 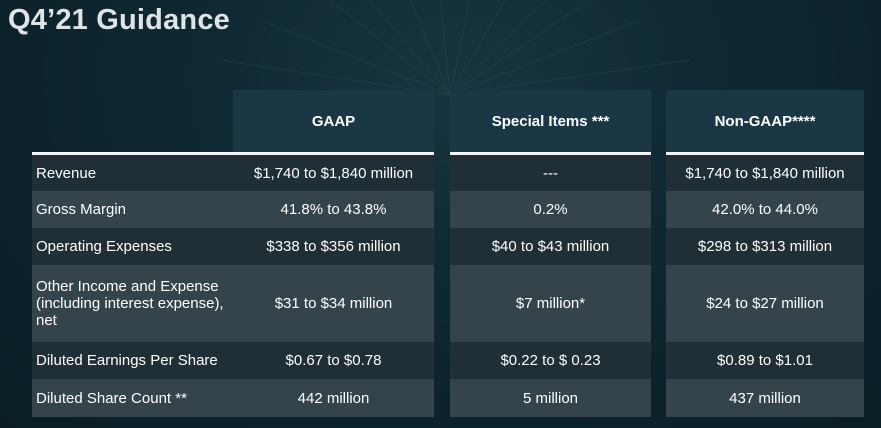 What do you see at coordinates (550, 121) in the screenshot?
I see `header-special-items: Special Items ***` at bounding box center [550, 121].